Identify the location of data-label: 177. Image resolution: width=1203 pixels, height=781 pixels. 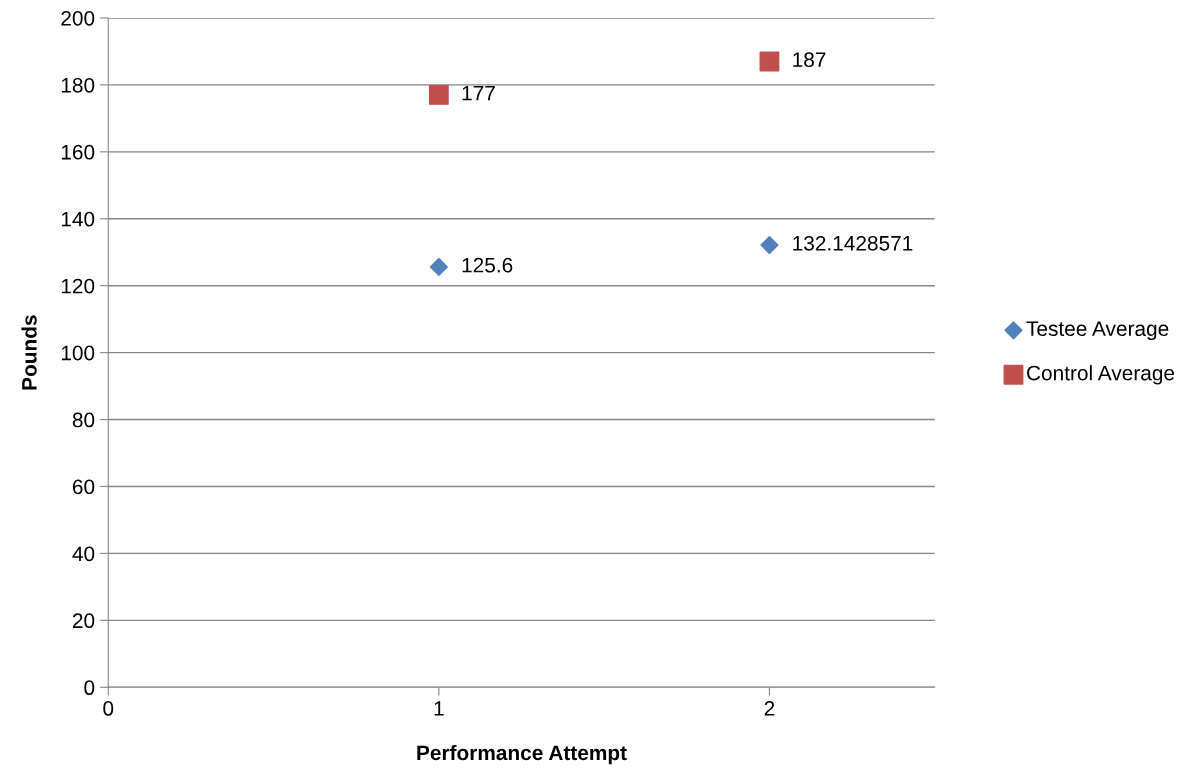
(478, 93).